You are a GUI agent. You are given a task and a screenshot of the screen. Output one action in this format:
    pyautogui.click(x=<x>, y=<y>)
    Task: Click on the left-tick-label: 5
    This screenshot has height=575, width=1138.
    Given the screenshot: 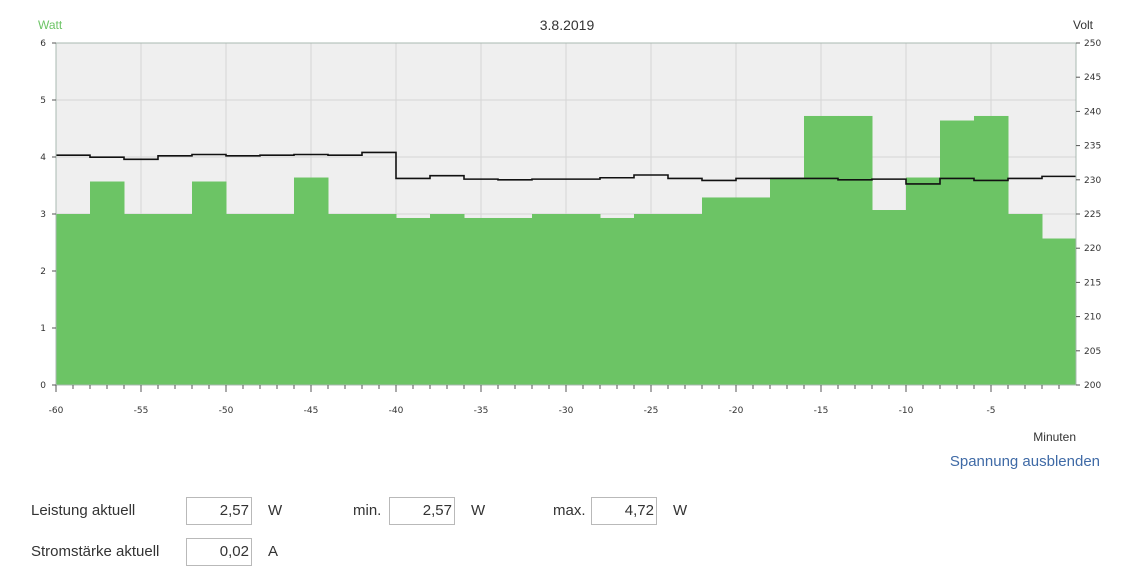 What is the action you would take?
    pyautogui.click(x=43, y=101)
    